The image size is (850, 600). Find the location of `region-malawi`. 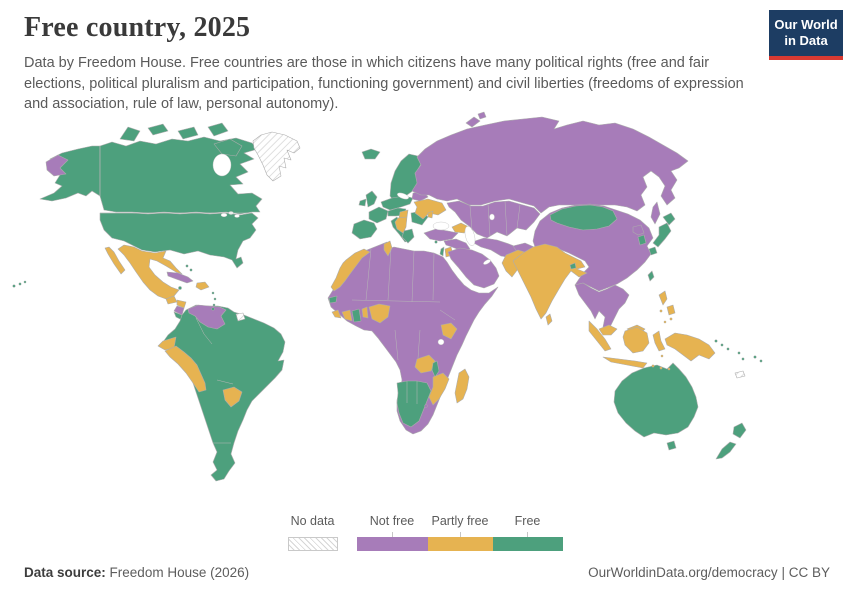

region-malawi is located at coordinates (435, 369).